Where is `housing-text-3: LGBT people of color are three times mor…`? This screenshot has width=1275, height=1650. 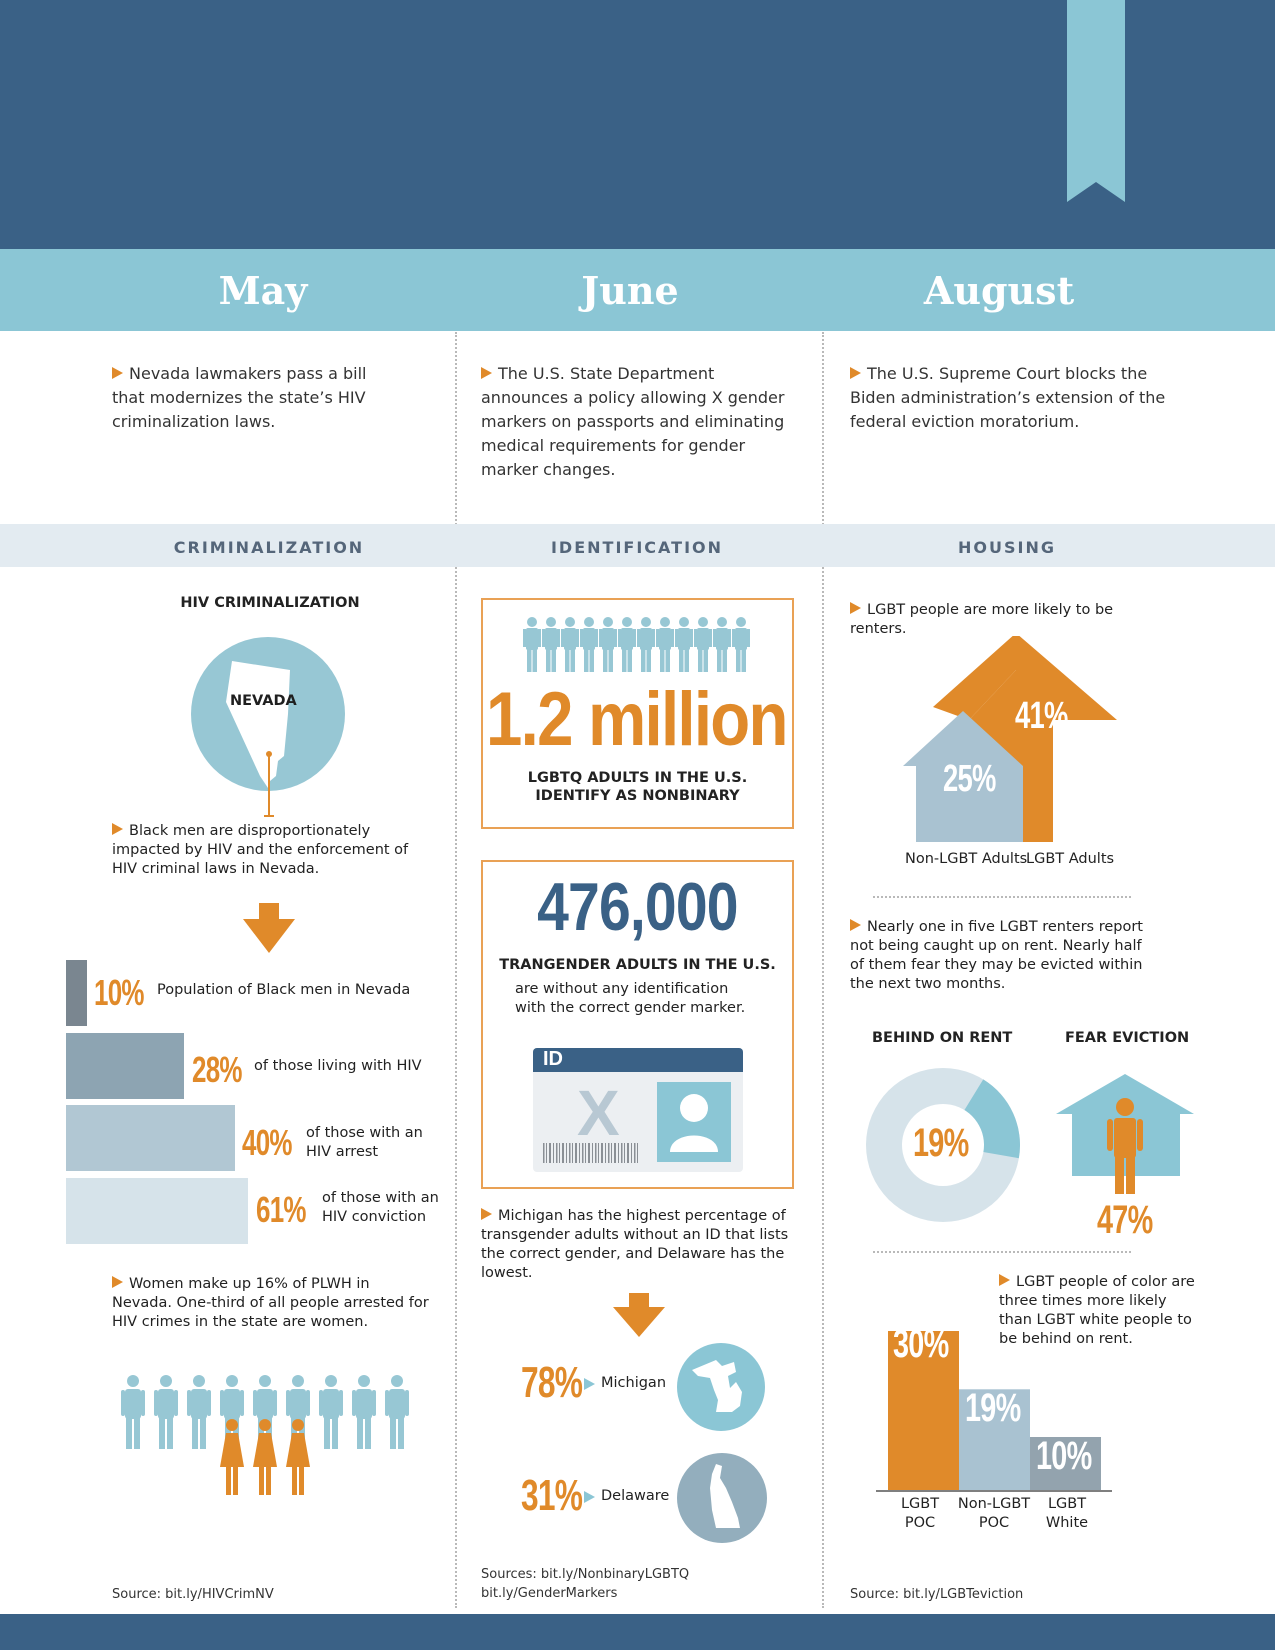
housing-text-3: LGBT people of color are three times mor… is located at coordinates (1097, 1310).